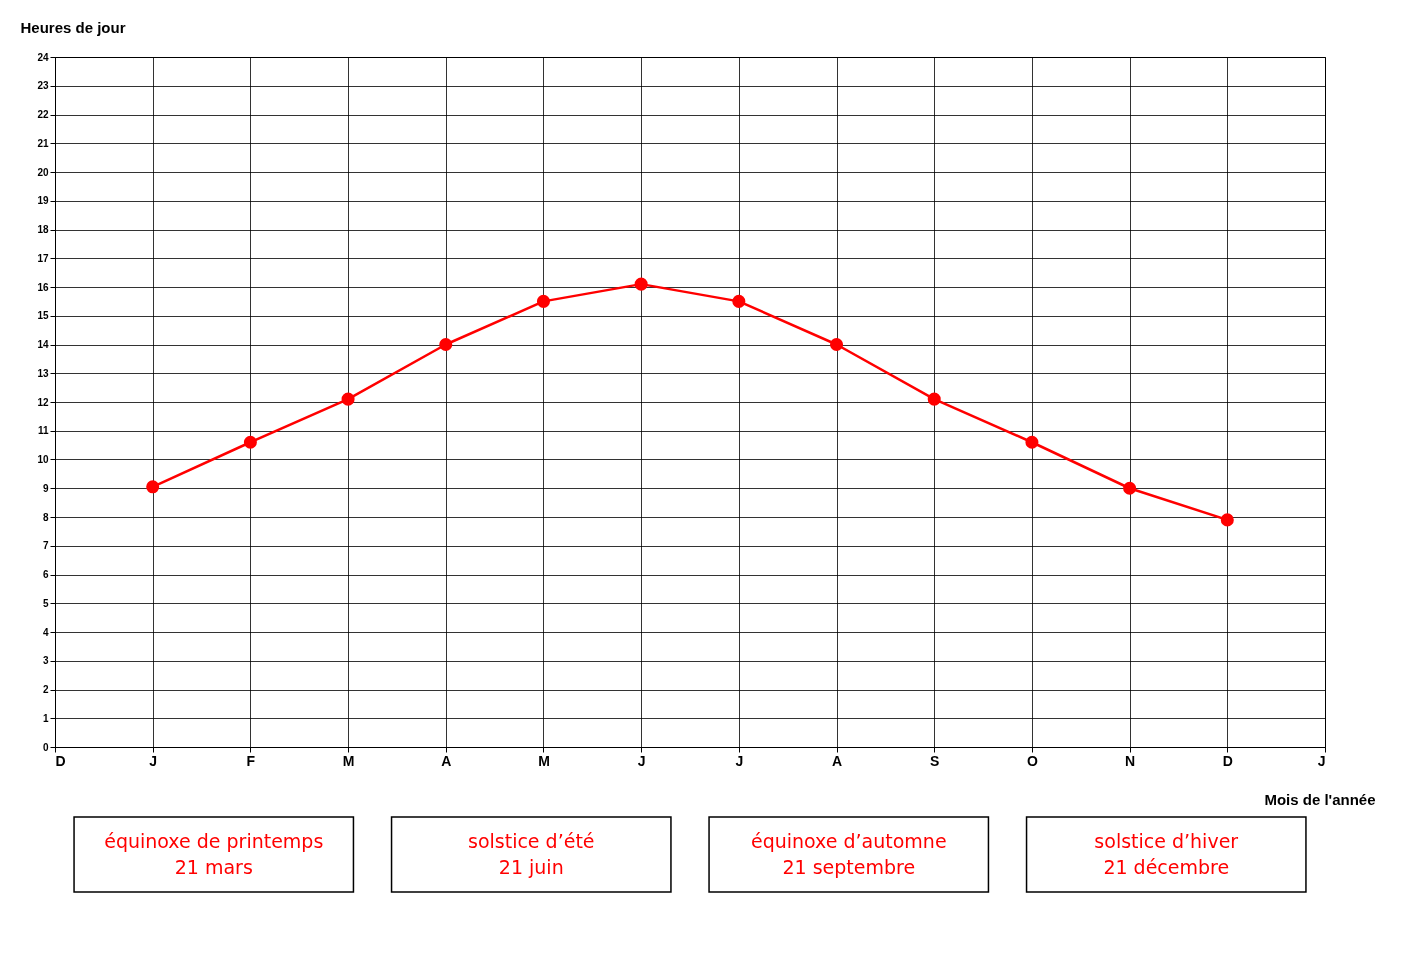 Image resolution: width=1422 pixels, height=970 pixels. What do you see at coordinates (45, 747) in the screenshot?
I see `y-tick-label: 0` at bounding box center [45, 747].